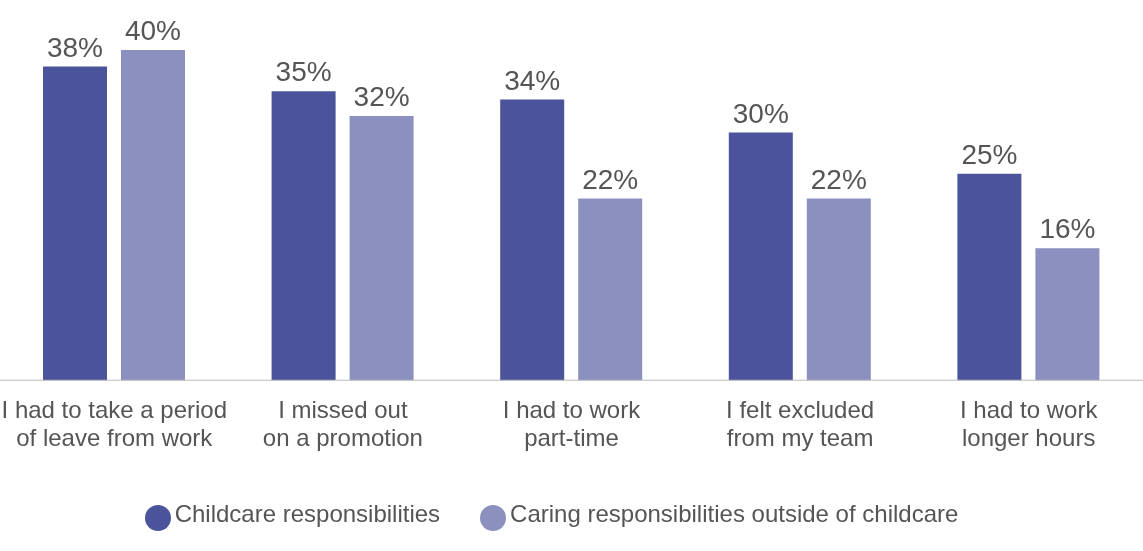  I want to click on data-label: 34%, so click(532, 80).